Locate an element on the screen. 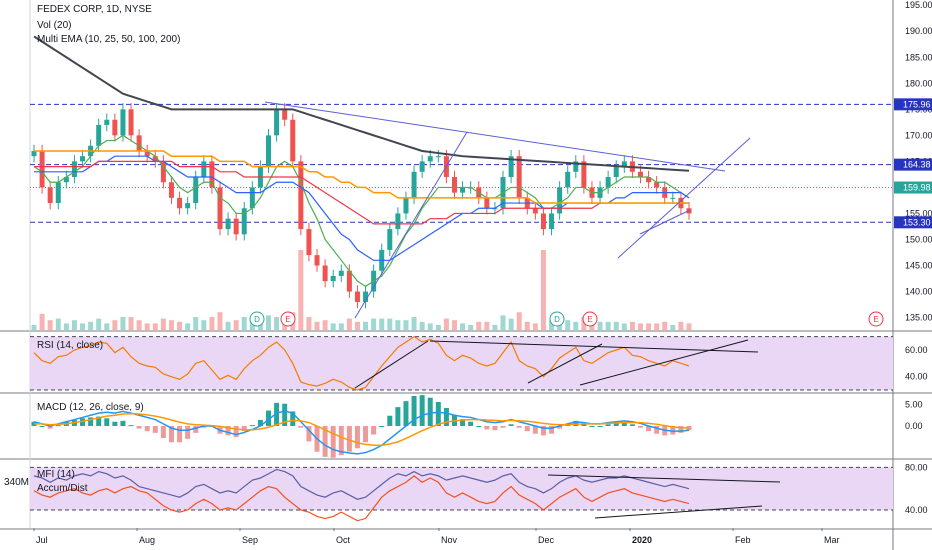 This screenshot has height=550, width=932. price-tick-label: 145.00 is located at coordinates (918, 266).